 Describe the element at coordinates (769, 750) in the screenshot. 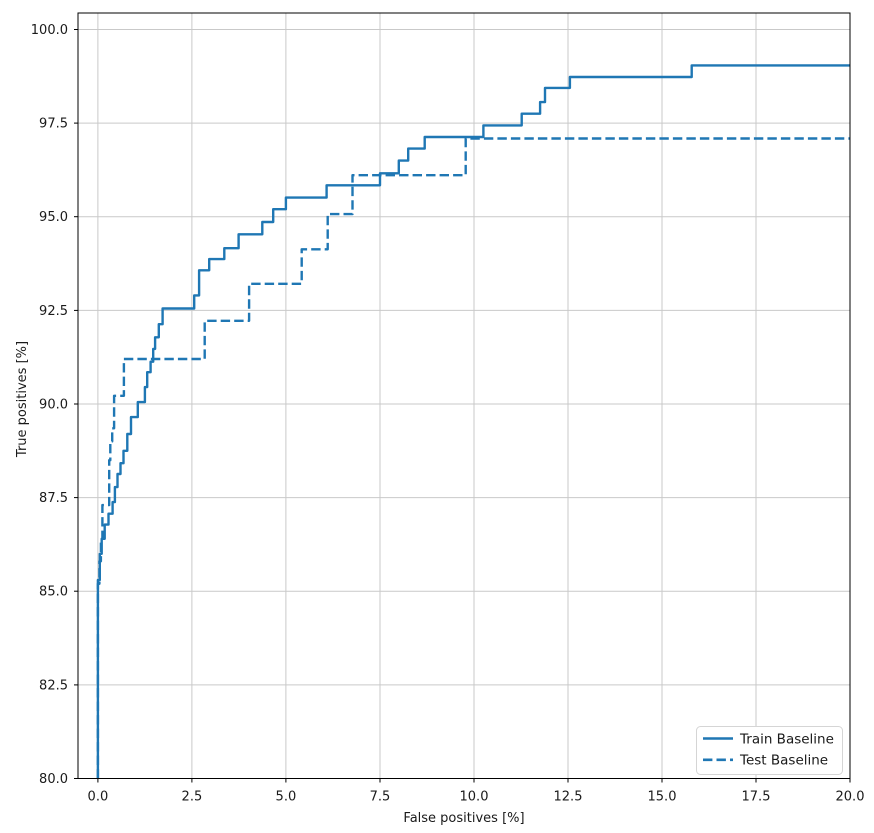

I see `legend: Train Baseline Test Baseline` at that location.